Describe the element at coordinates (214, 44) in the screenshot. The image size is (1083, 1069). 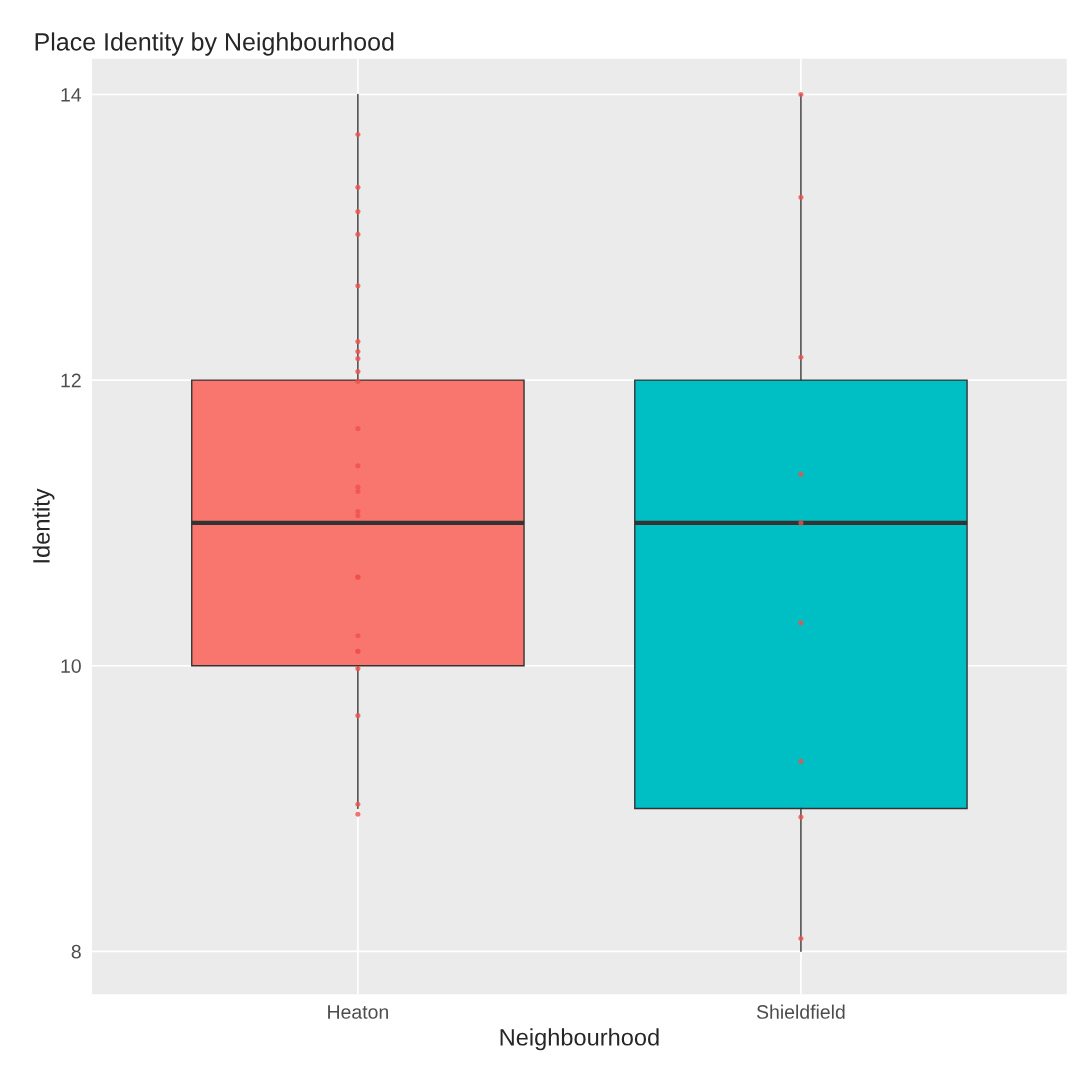
I see `chart-title: Place Identity by Neighbourhood` at that location.